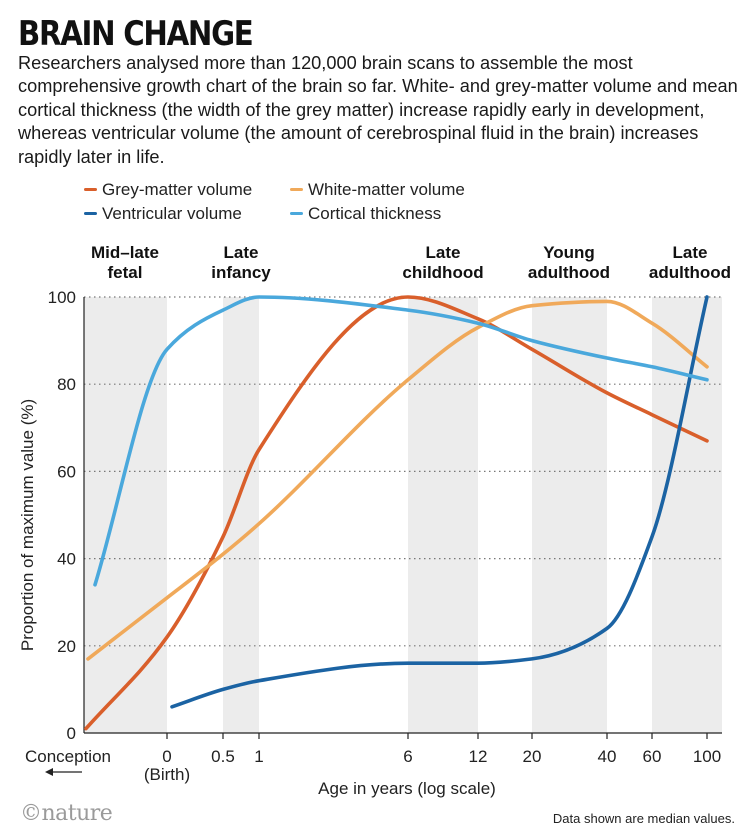 This screenshot has height=840, width=751. Describe the element at coordinates (71, 733) in the screenshot. I see `y-tick-label: 0` at that location.